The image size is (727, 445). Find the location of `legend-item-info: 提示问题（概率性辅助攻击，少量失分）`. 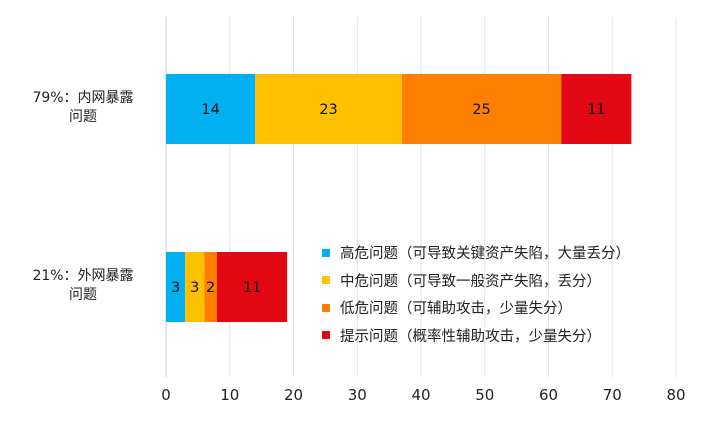

legend-item-info: 提示问题（概率性辅助攻击，少量失分） is located at coordinates (476, 336).